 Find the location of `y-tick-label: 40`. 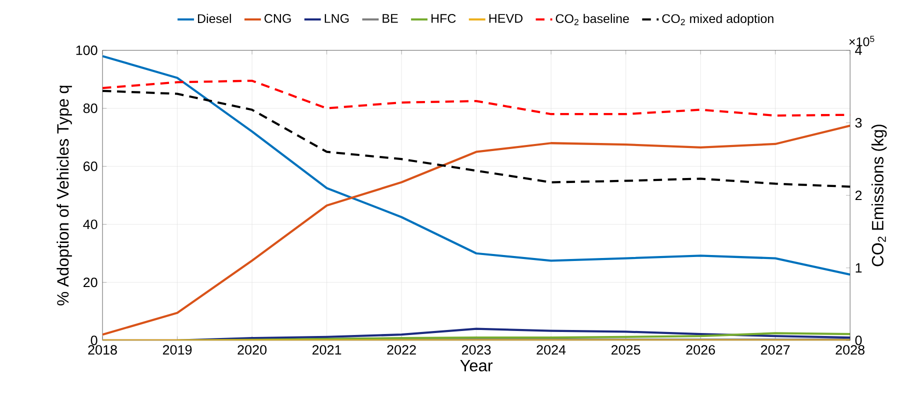

y-tick-label: 40 is located at coordinates (90, 224).